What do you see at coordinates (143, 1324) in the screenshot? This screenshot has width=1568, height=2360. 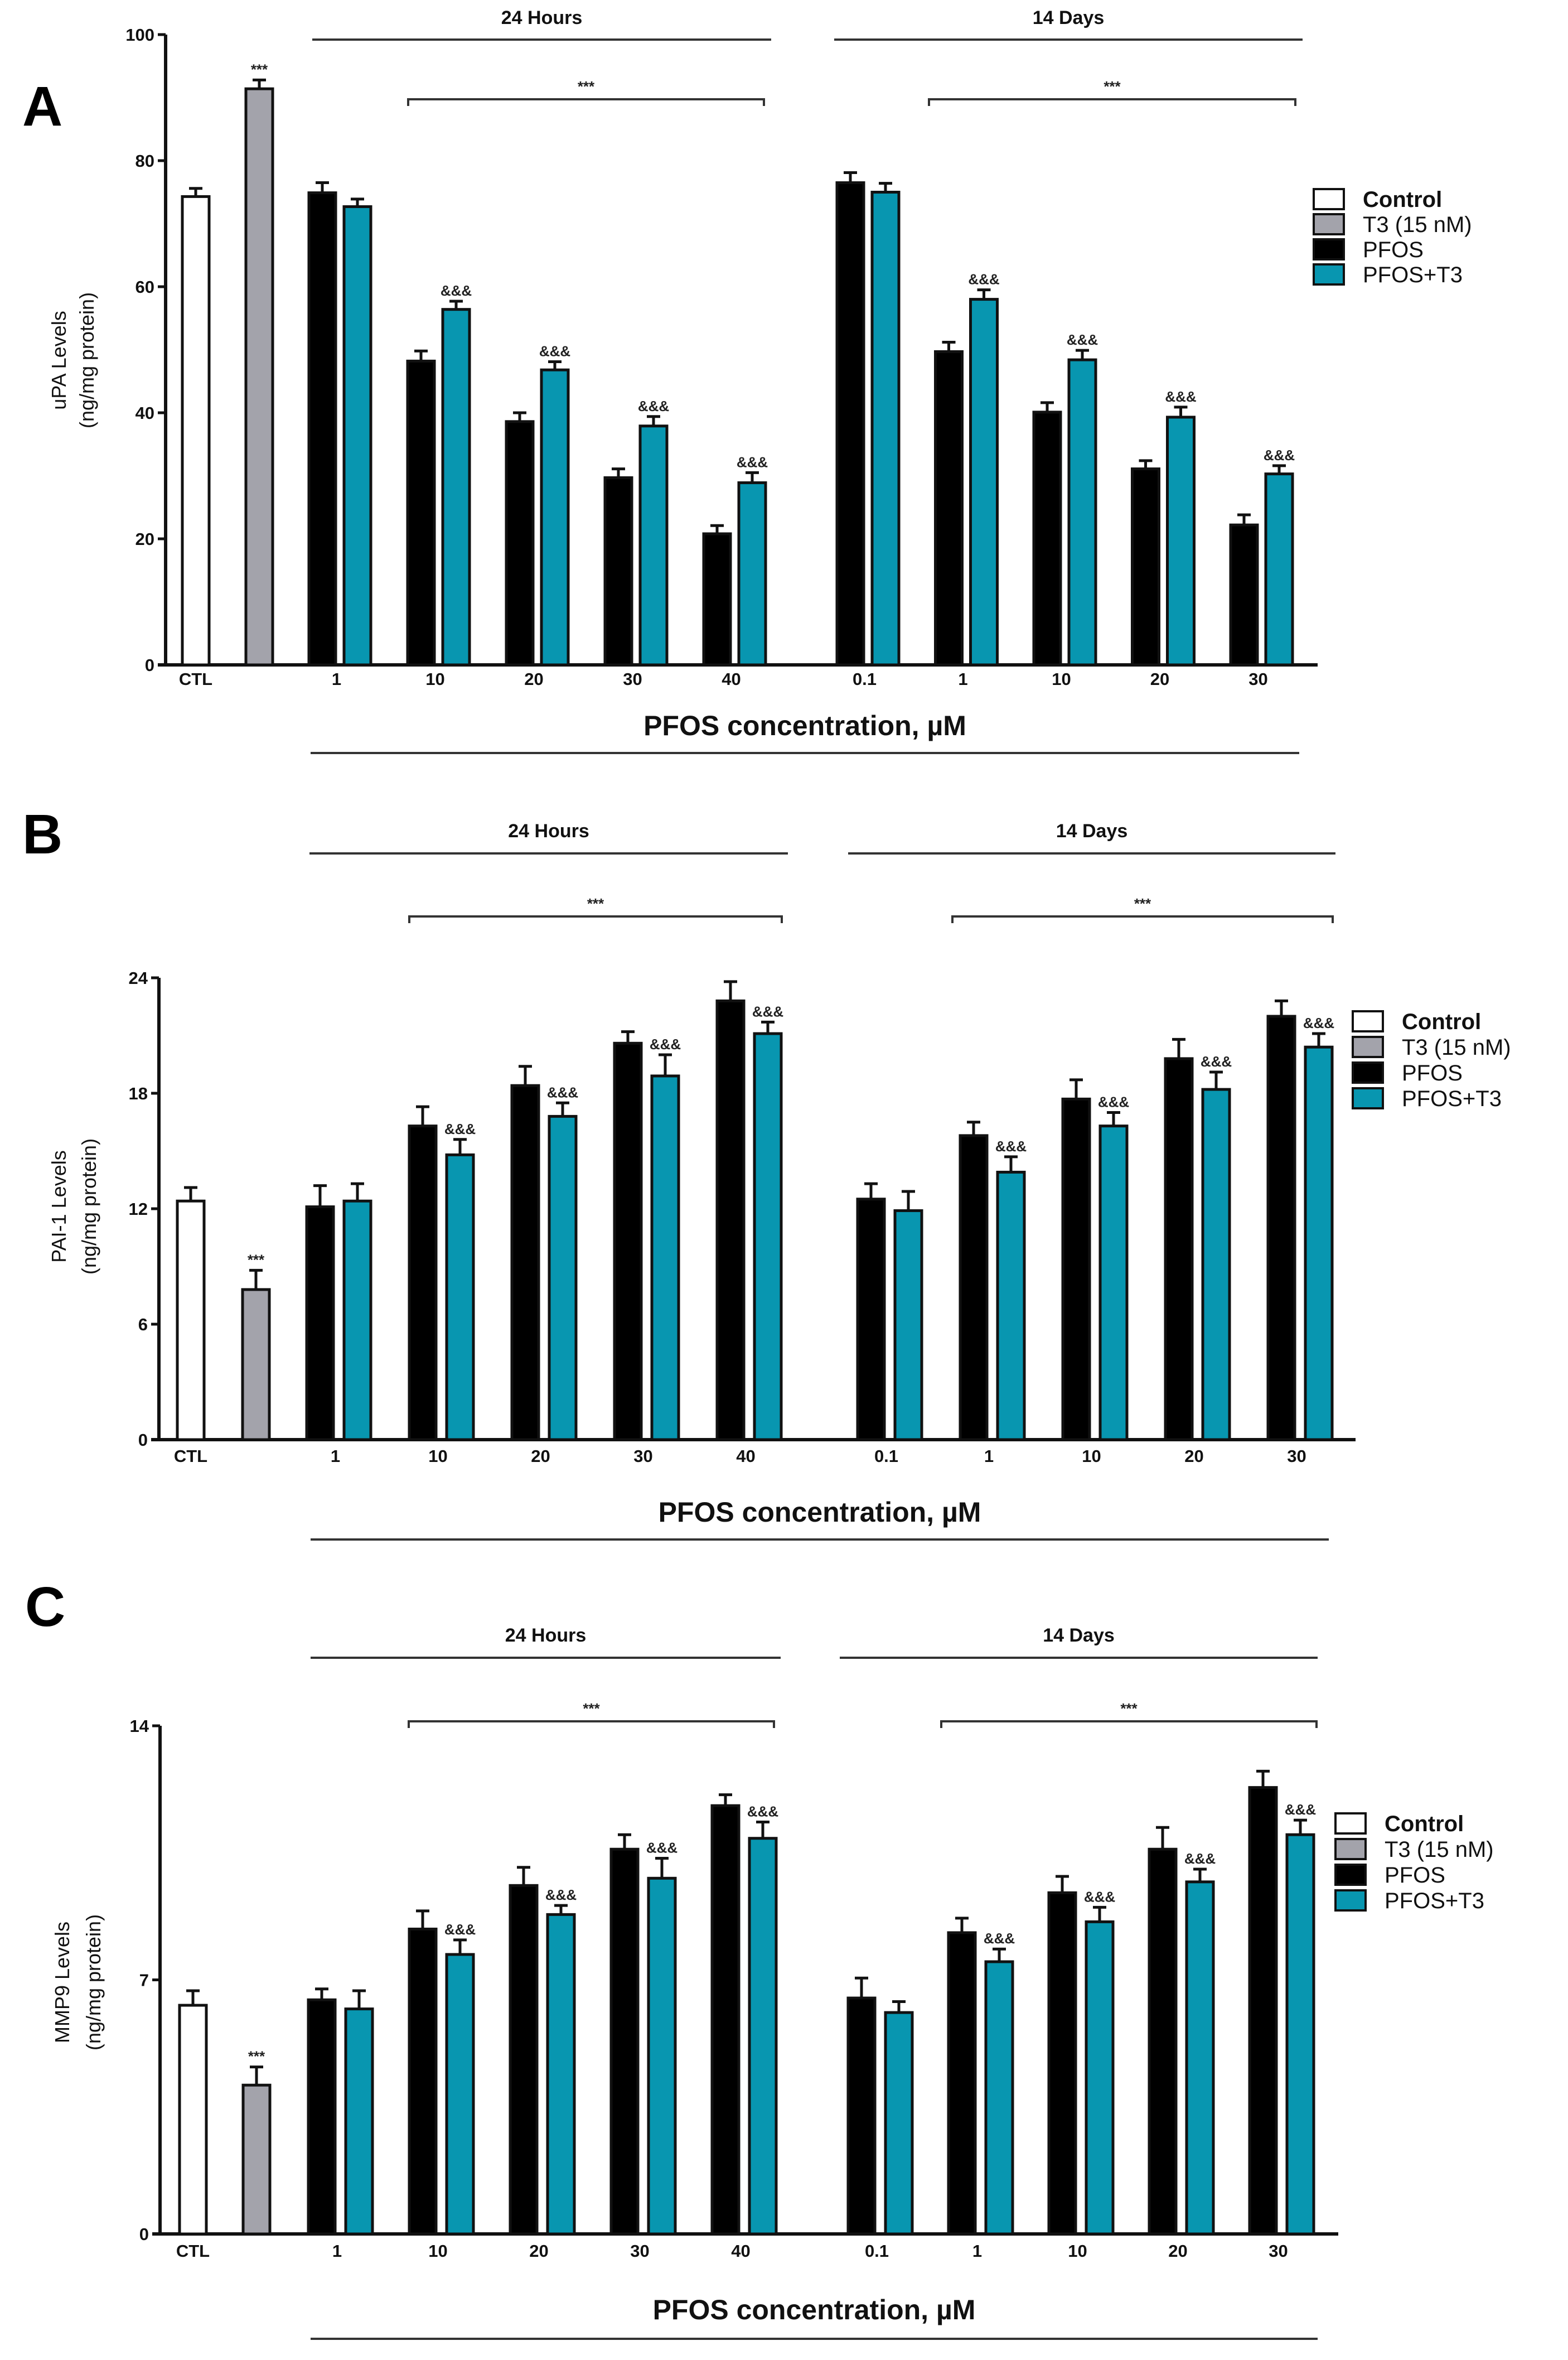 I see `y-tick-label: 6` at bounding box center [143, 1324].